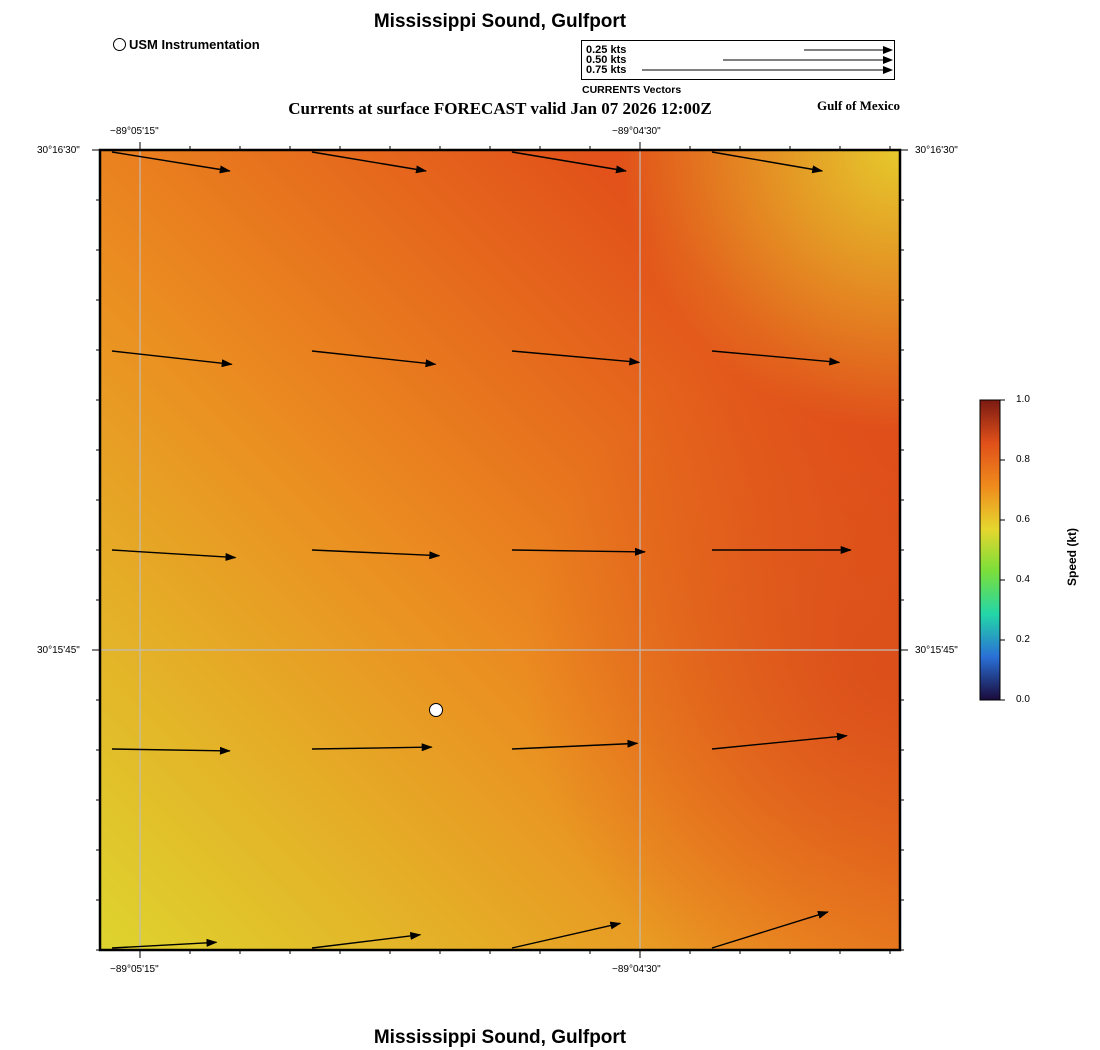  What do you see at coordinates (436, 710) in the screenshot?
I see `usm-instrumentation-station` at bounding box center [436, 710].